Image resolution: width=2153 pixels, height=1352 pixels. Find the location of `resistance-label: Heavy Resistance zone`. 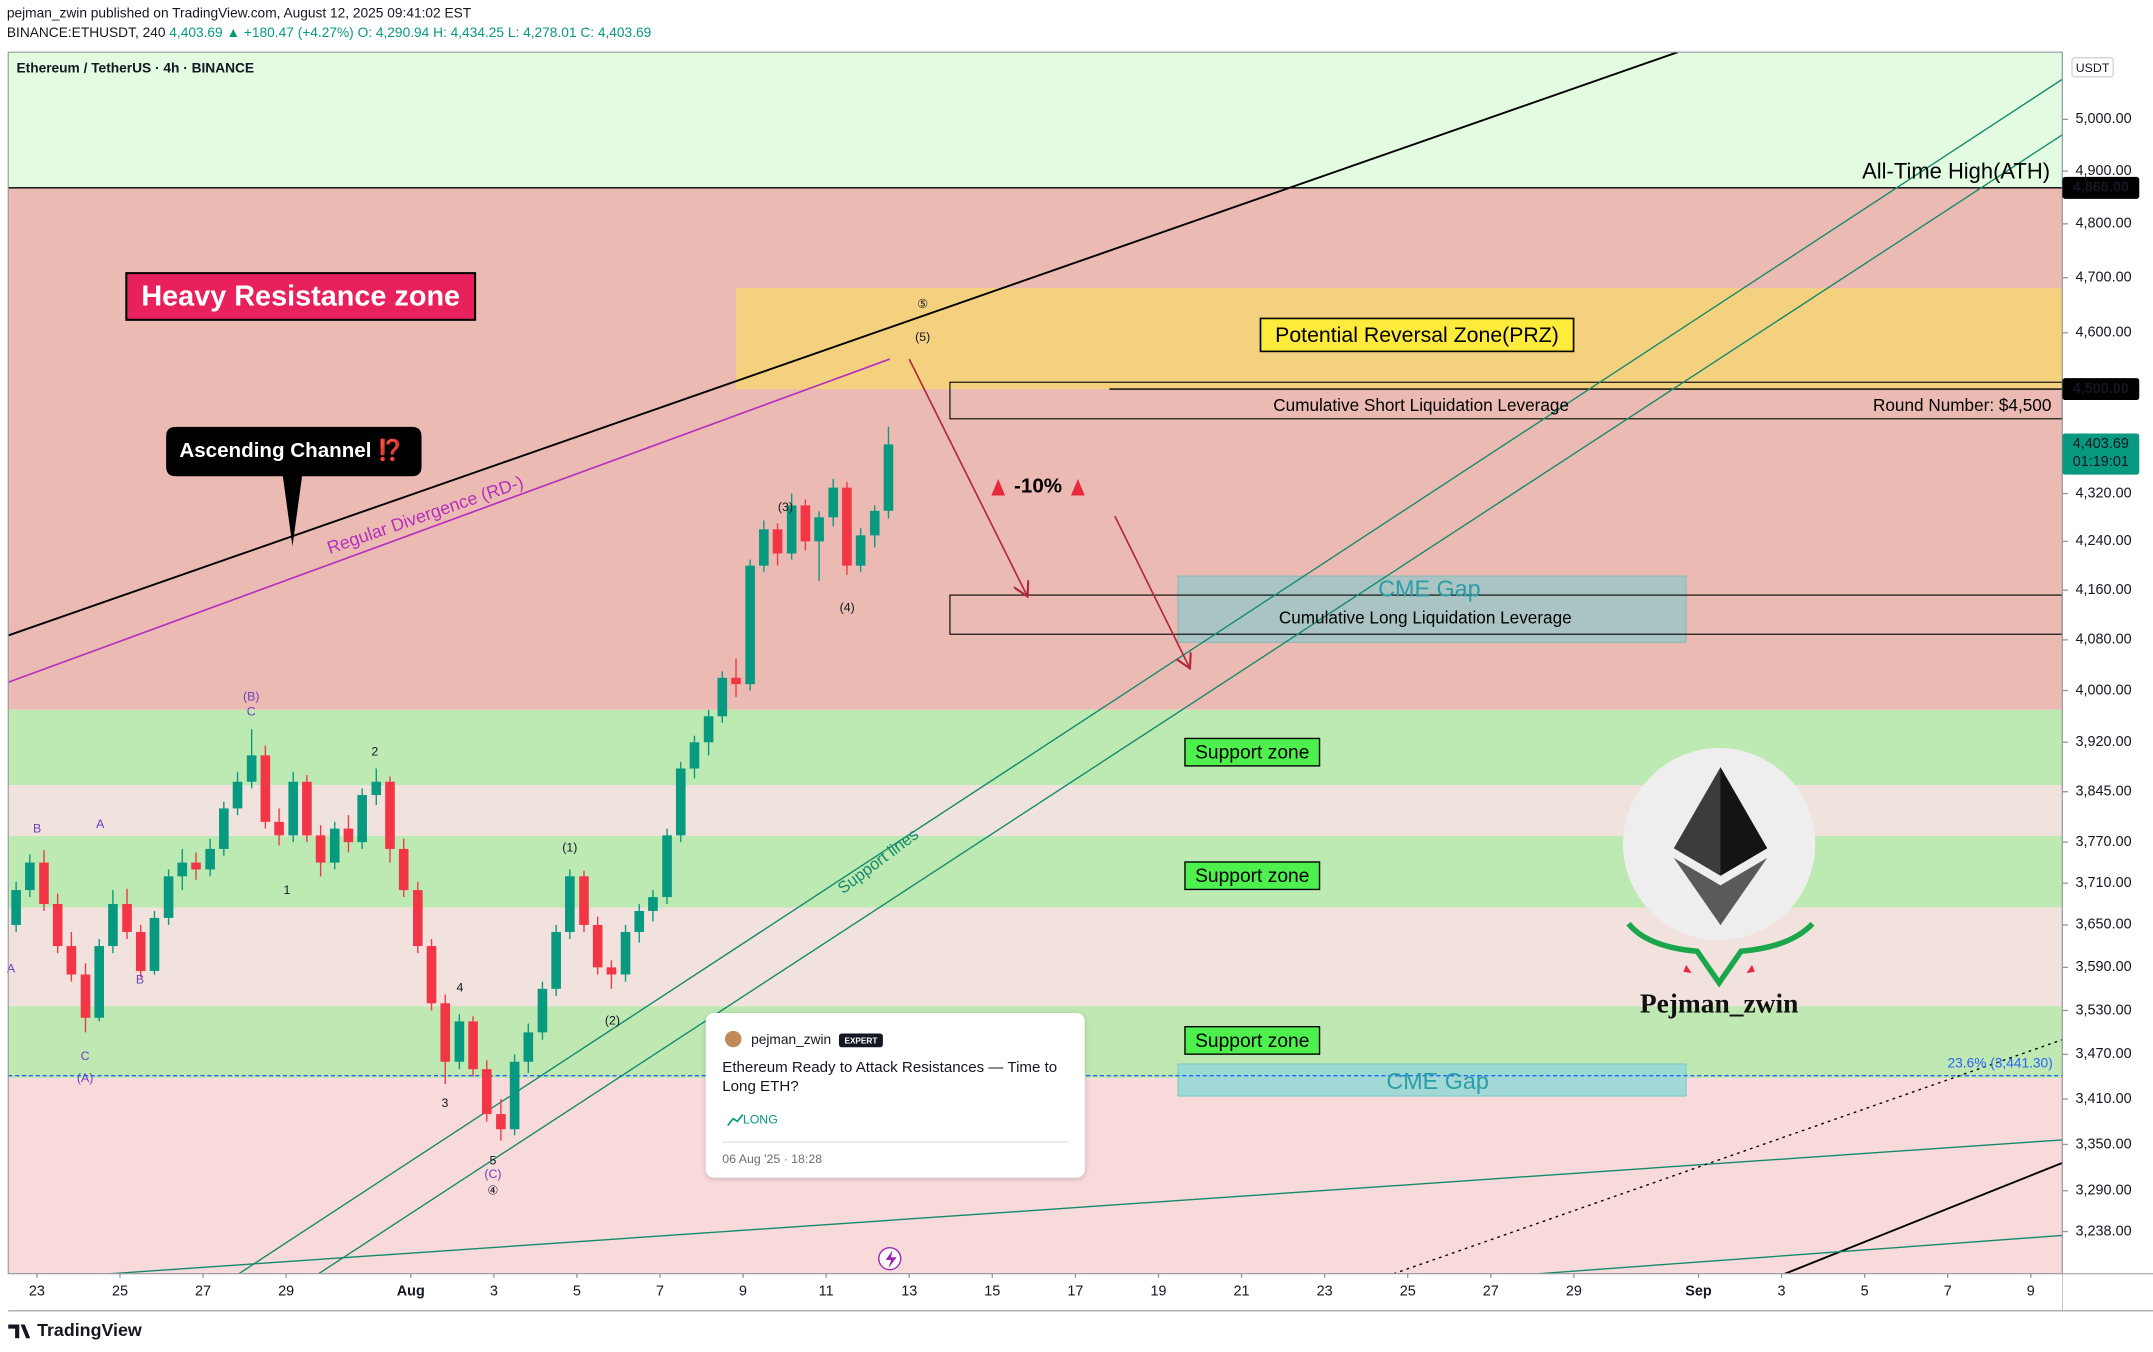

resistance-label: Heavy Resistance zone is located at coordinates (300, 296).